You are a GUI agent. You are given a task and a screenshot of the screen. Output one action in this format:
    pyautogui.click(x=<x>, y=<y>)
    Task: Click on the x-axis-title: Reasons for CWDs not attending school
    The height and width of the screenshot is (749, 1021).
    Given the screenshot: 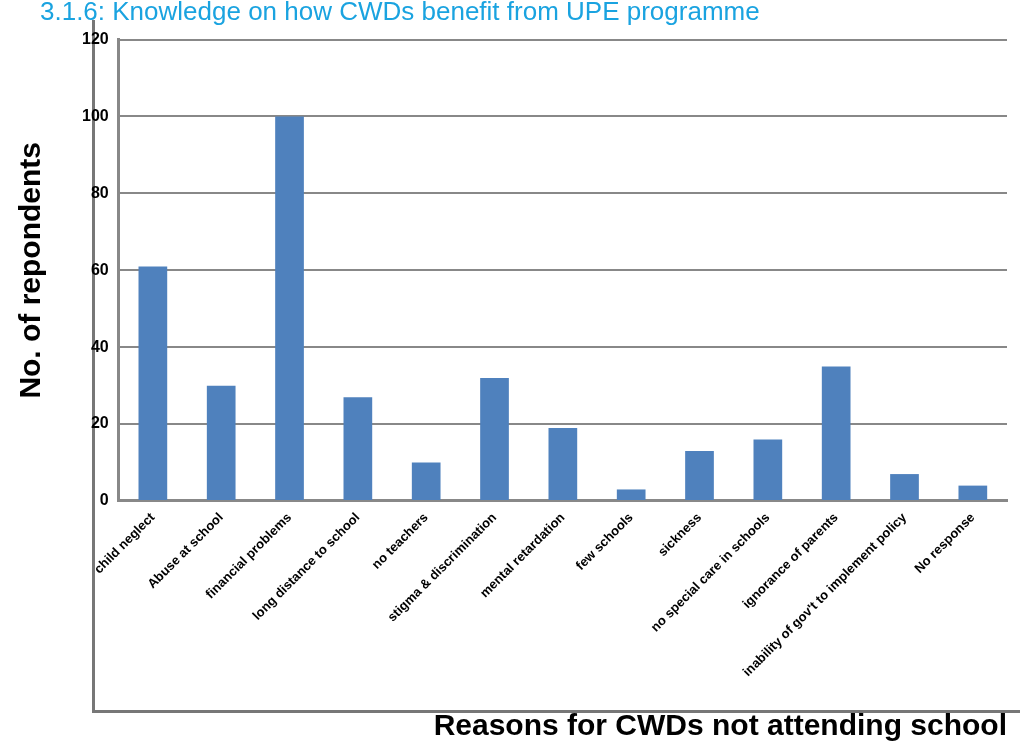 What is the action you would take?
    pyautogui.click(x=720, y=725)
    